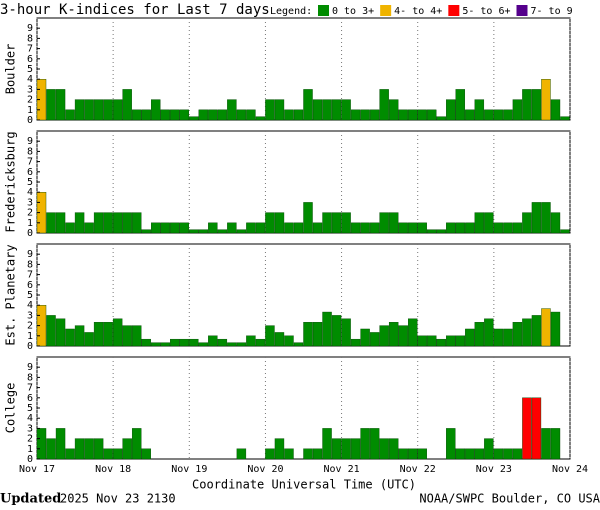 The image size is (600, 510). What do you see at coordinates (37, 469) in the screenshot?
I see `x-tick-label: Nov 17` at bounding box center [37, 469].